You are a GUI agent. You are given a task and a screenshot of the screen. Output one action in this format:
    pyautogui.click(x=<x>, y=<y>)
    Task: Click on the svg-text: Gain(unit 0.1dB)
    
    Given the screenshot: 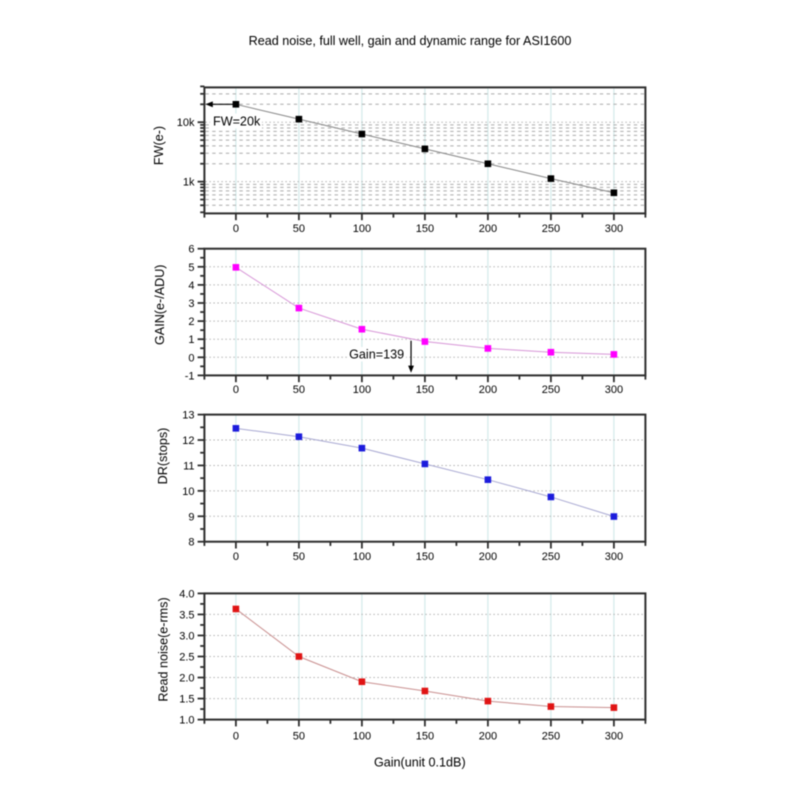 What is the action you would take?
    pyautogui.click(x=420, y=763)
    